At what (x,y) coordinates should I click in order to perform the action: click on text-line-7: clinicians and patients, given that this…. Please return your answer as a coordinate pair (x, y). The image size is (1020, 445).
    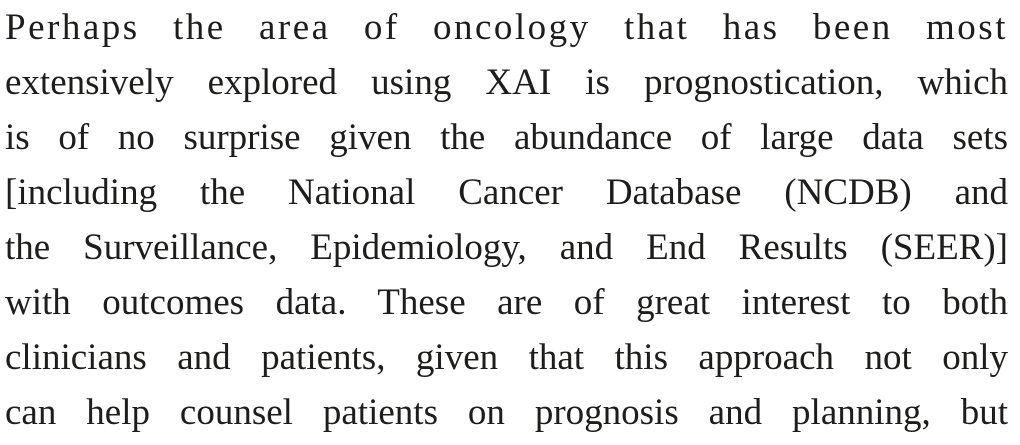
    Looking at the image, I should click on (506, 357).